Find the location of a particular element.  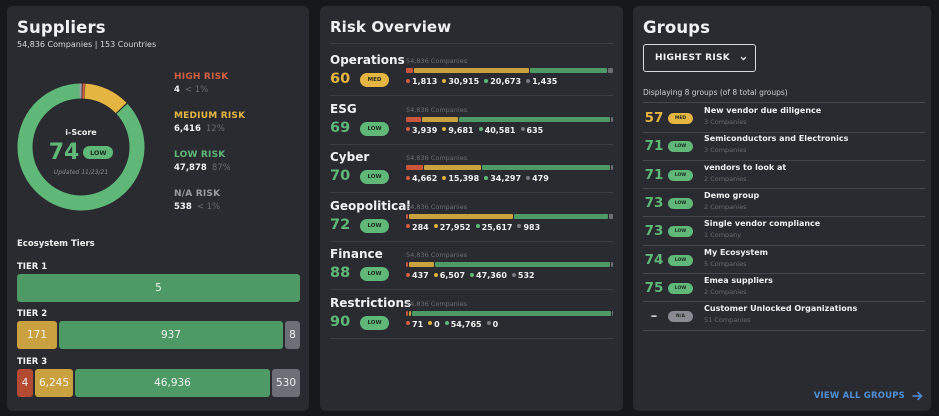

count-value: 34,297 is located at coordinates (506, 178).